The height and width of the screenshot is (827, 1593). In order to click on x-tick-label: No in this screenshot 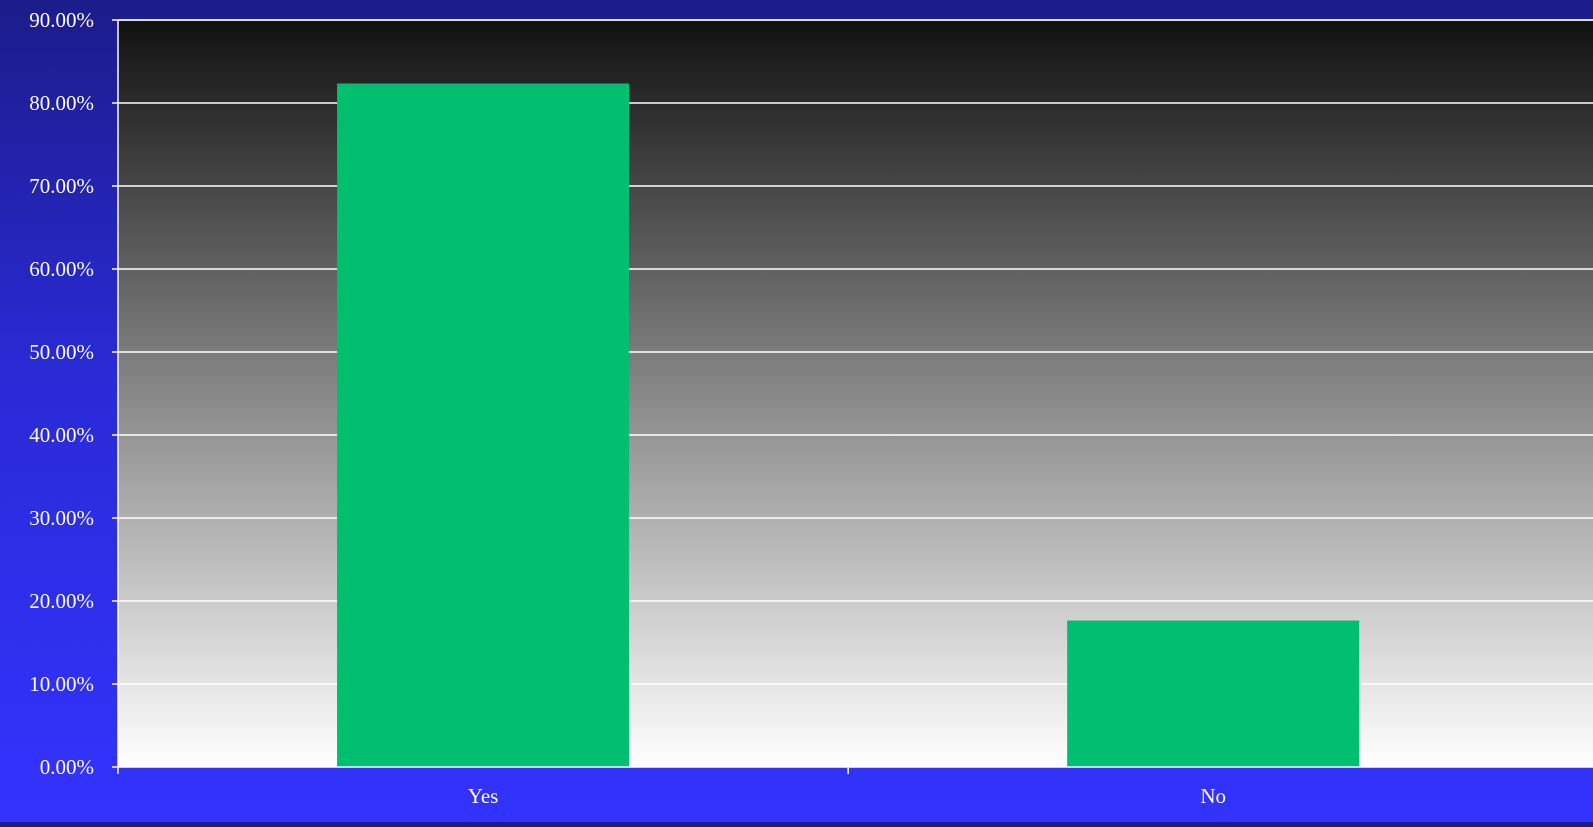, I will do `click(1213, 796)`.